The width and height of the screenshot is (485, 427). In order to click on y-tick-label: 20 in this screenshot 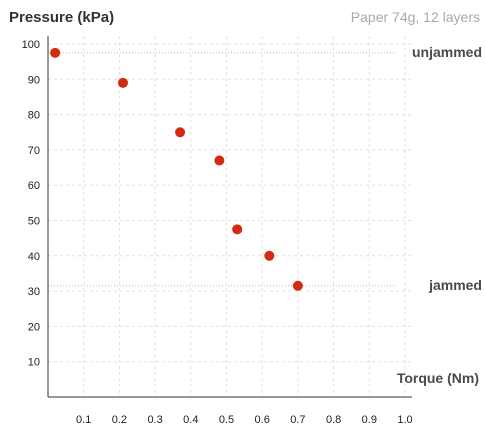, I will do `click(34, 327)`.